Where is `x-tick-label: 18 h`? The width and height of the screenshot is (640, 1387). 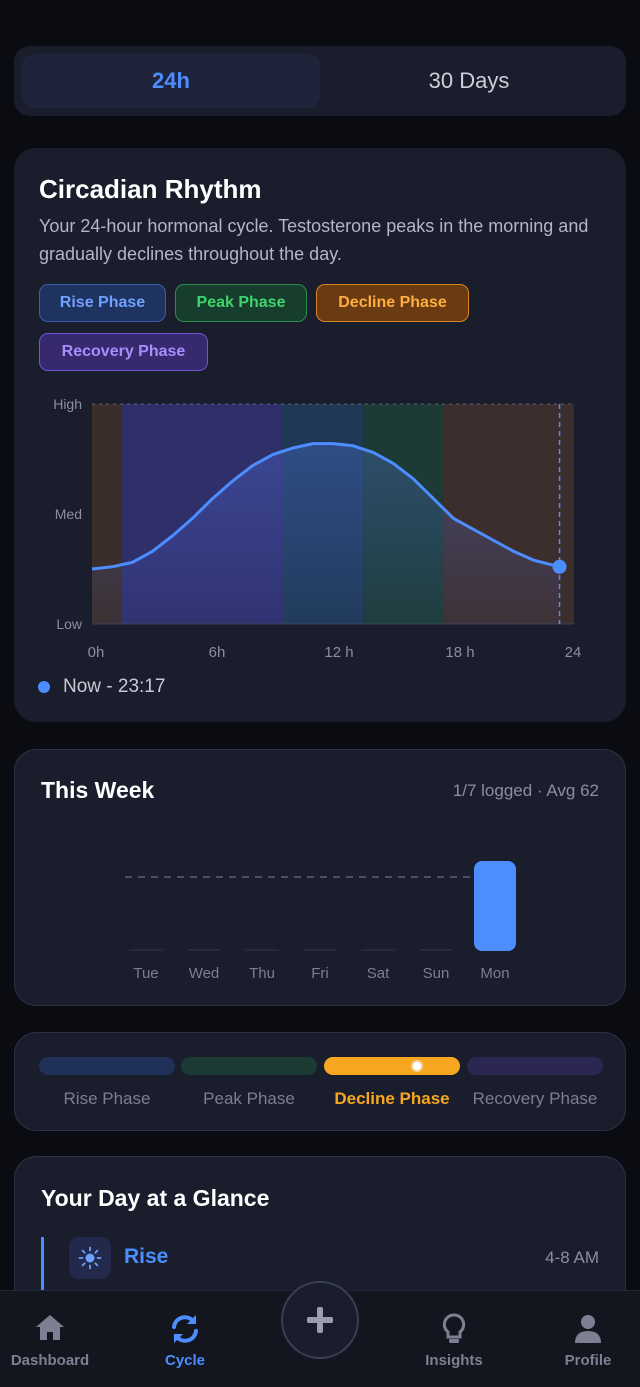 x-tick-label: 18 h is located at coordinates (459, 652).